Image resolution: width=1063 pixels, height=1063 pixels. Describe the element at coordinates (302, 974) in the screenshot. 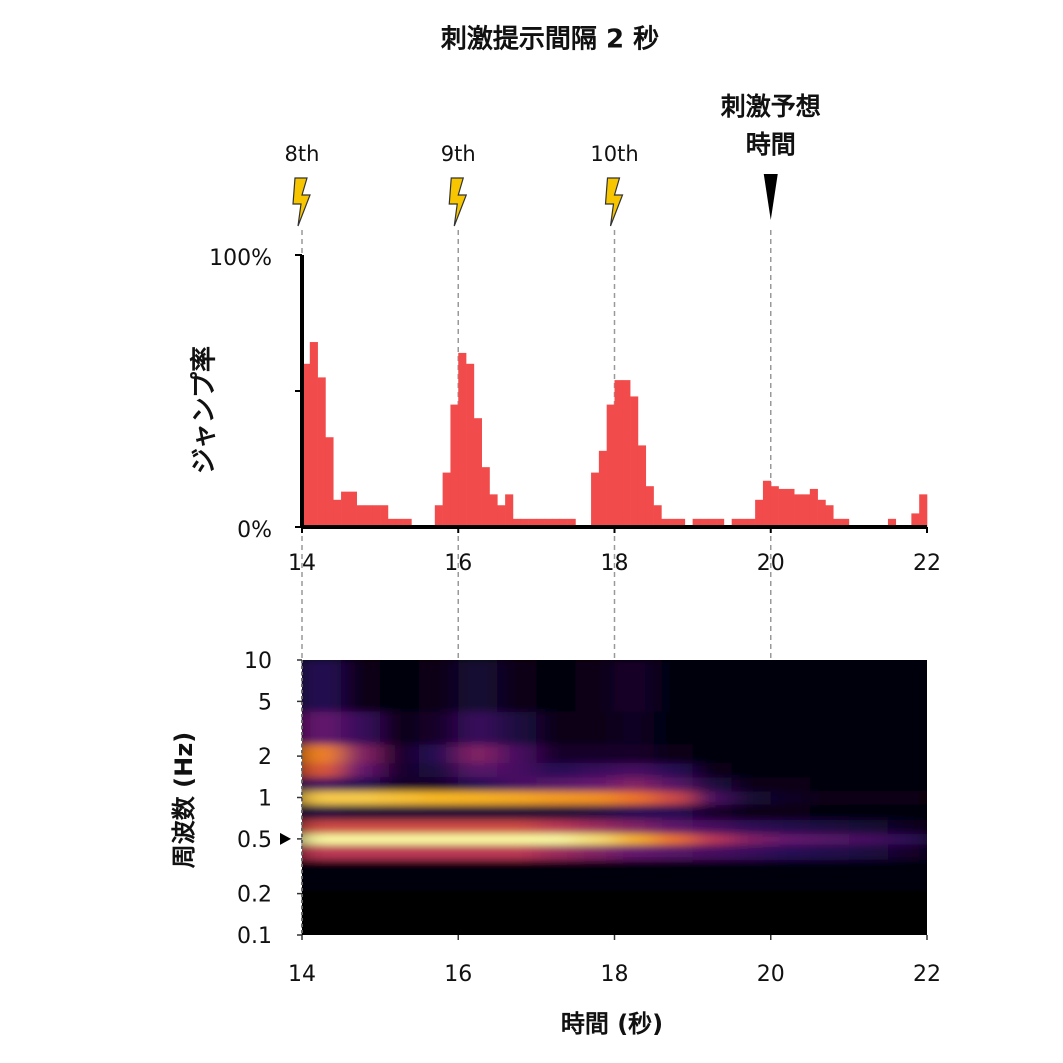

I see `x-tick-label: 14` at that location.